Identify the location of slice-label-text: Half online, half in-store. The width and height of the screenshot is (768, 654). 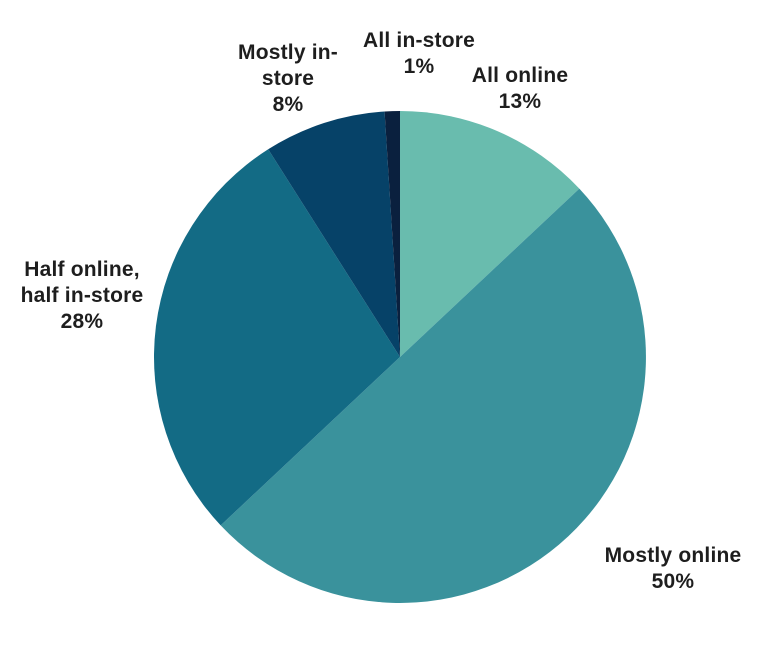
(82, 282).